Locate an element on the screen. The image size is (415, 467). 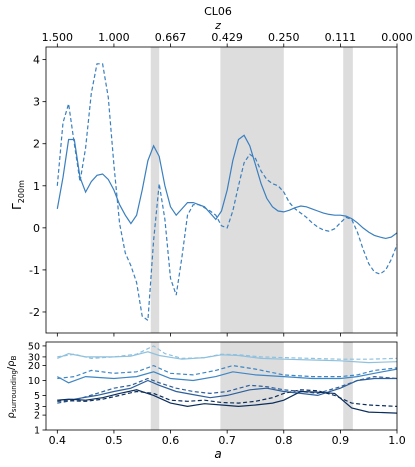
bottom-y-tick-label: 1 is located at coordinates (37, 431).